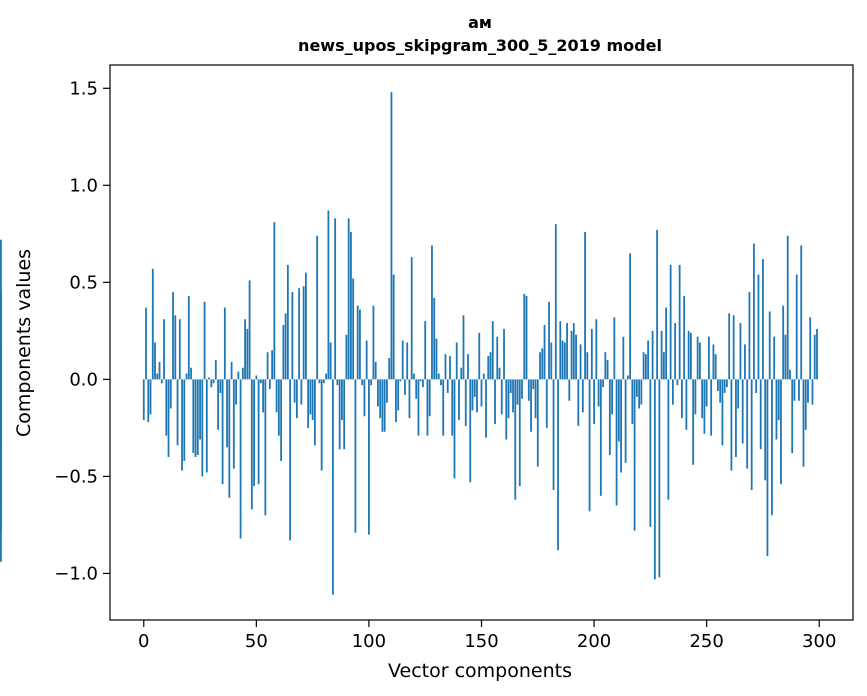 This screenshot has width=867, height=696. What do you see at coordinates (480, 671) in the screenshot?
I see `x-axis-label: Vector components` at bounding box center [480, 671].